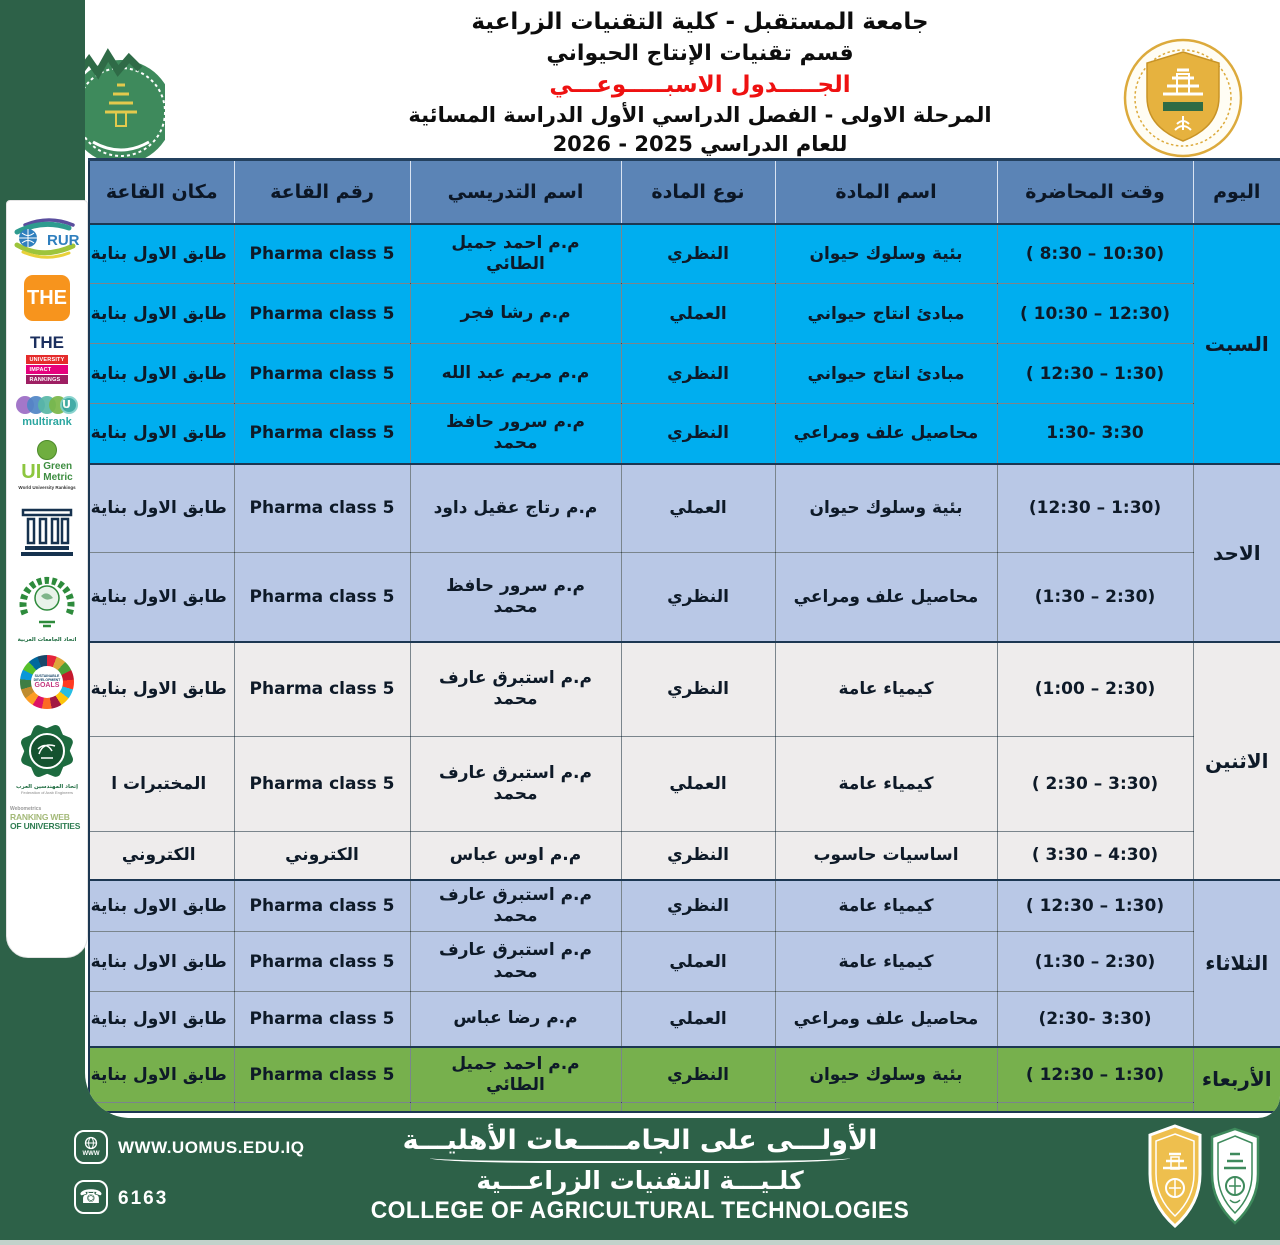 Image resolution: width=1280 pixels, height=1245 pixels. What do you see at coordinates (640, 1160) in the screenshot?
I see `footer-underline-decoration` at bounding box center [640, 1160].